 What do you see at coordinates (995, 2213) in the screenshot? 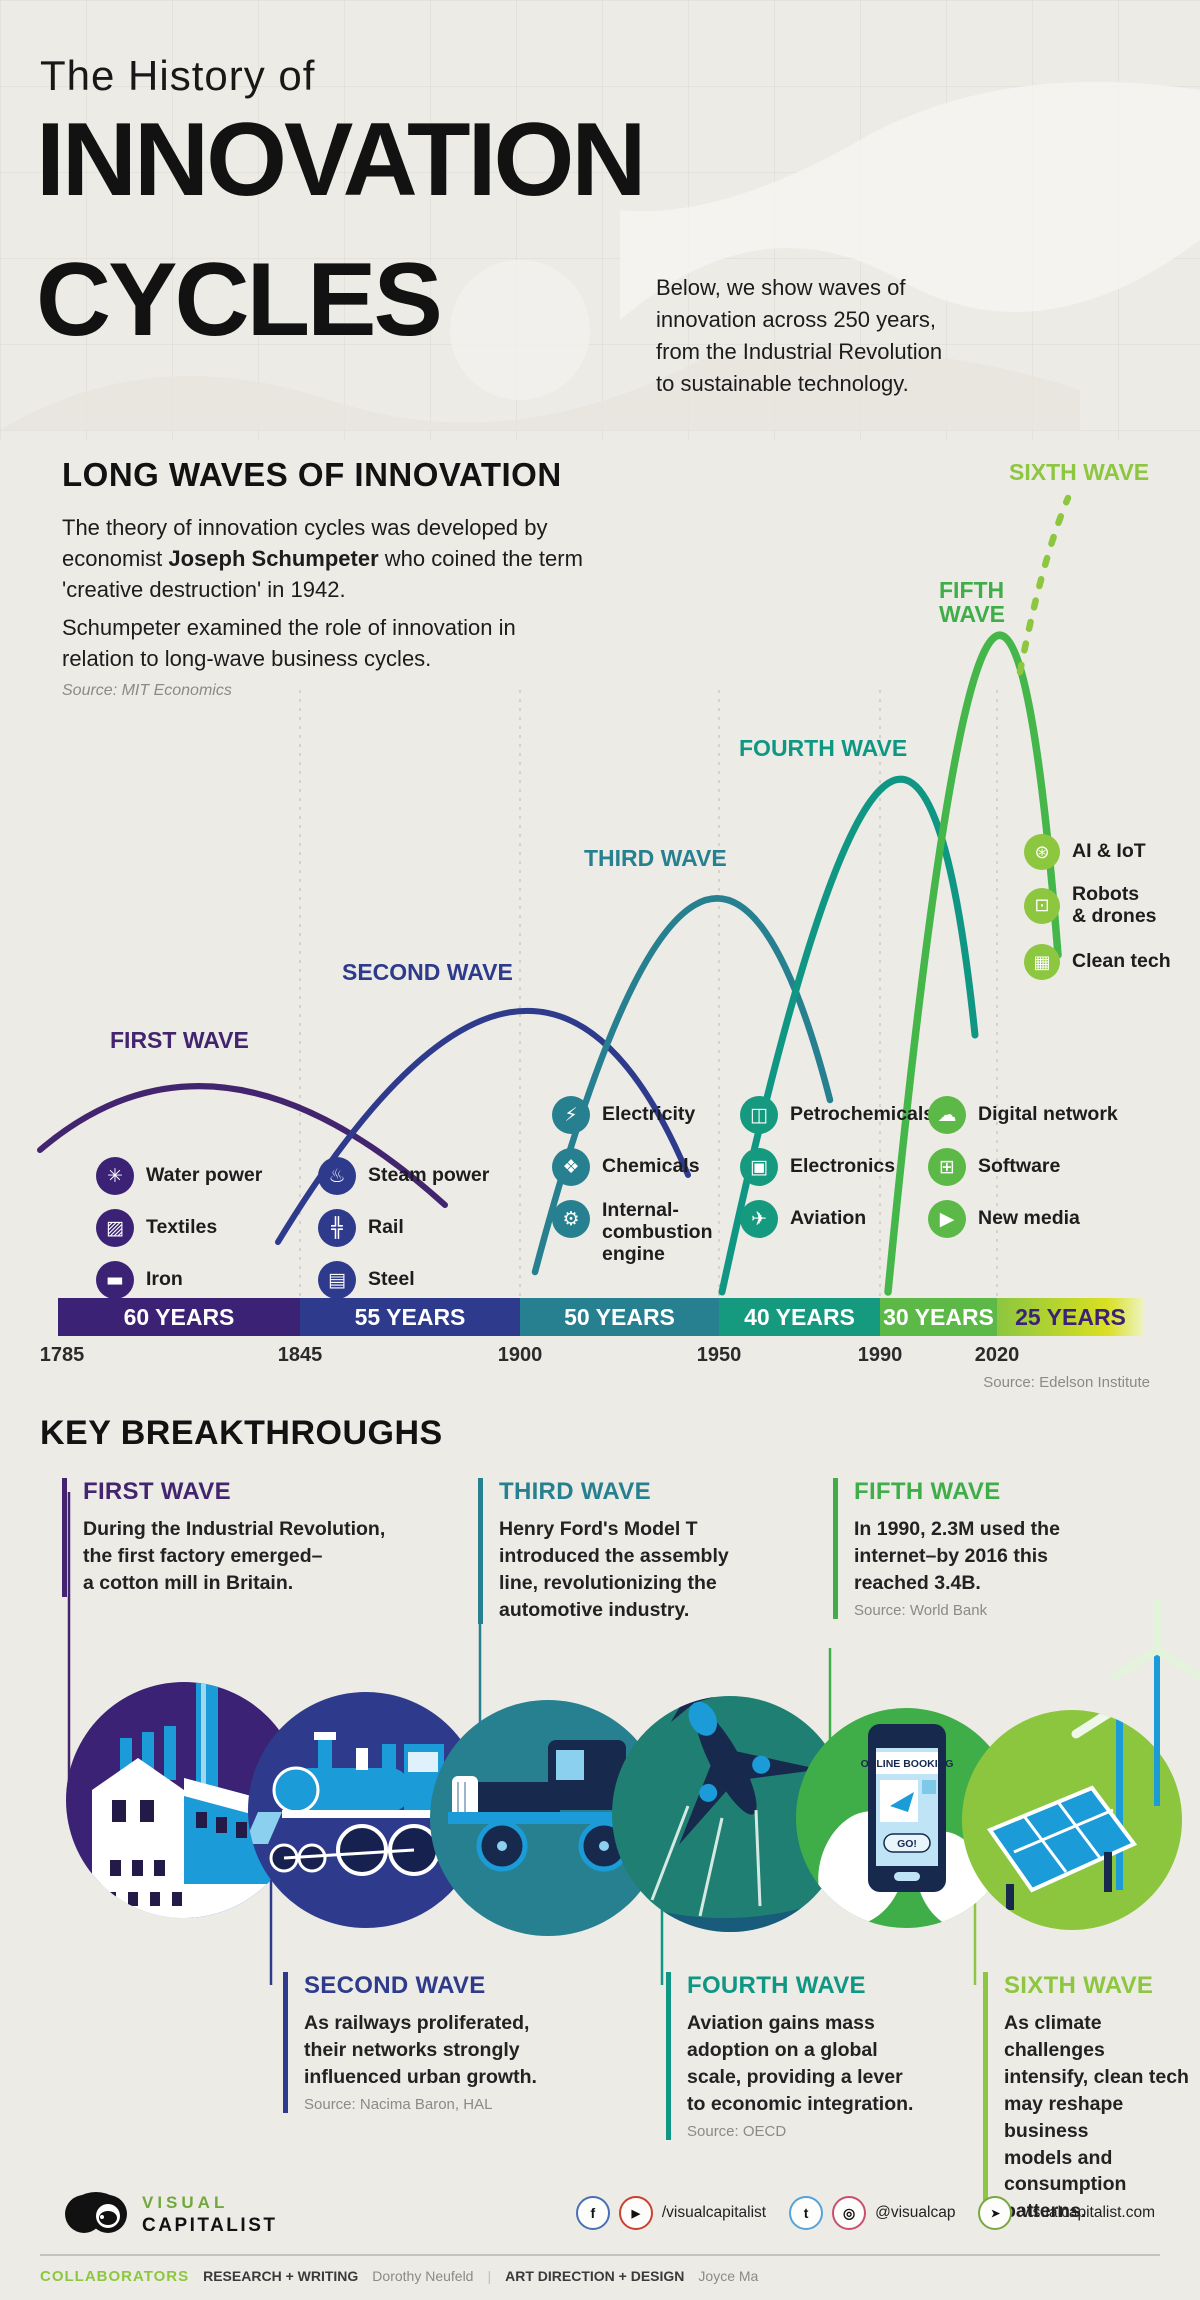
I see `cursor-icon: ➤` at bounding box center [995, 2213].